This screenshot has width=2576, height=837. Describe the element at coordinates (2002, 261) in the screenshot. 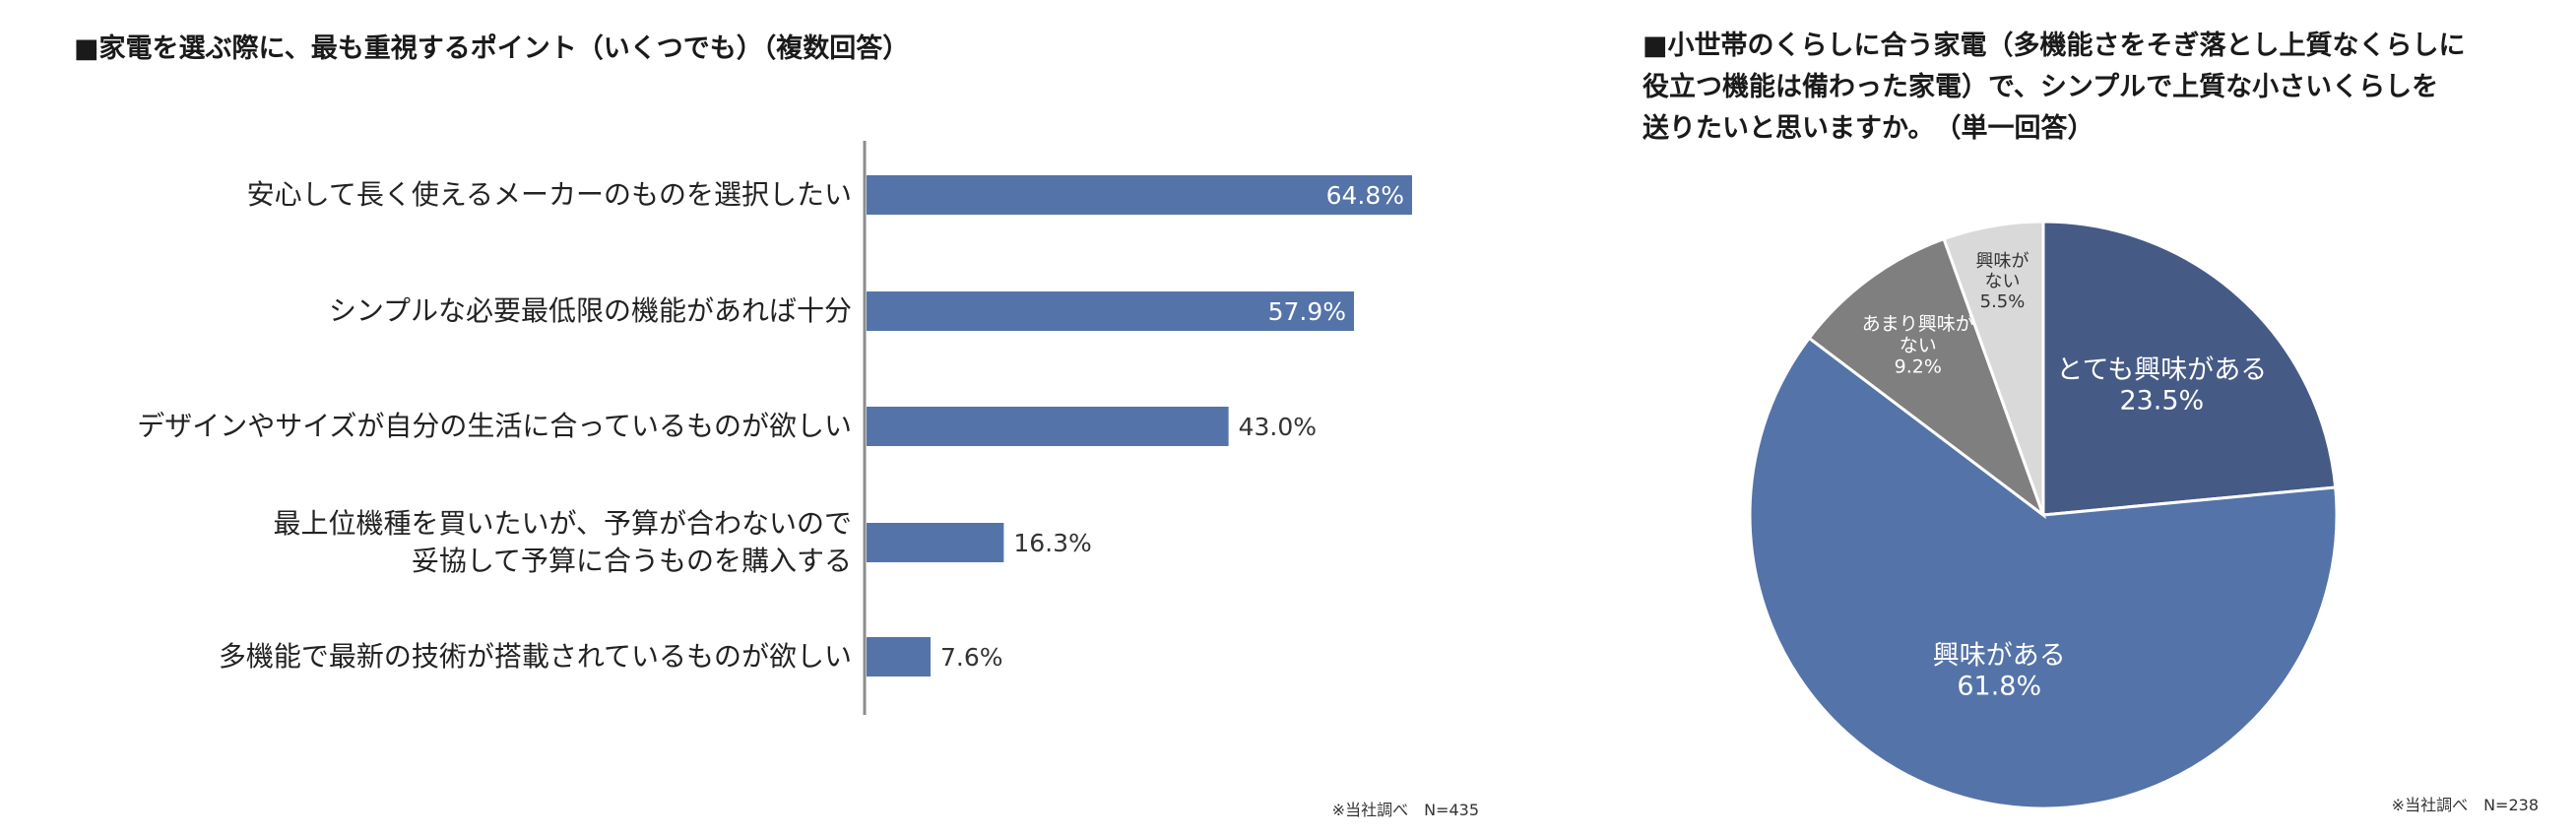

I see `pie-slice-label: 興味が` at that location.